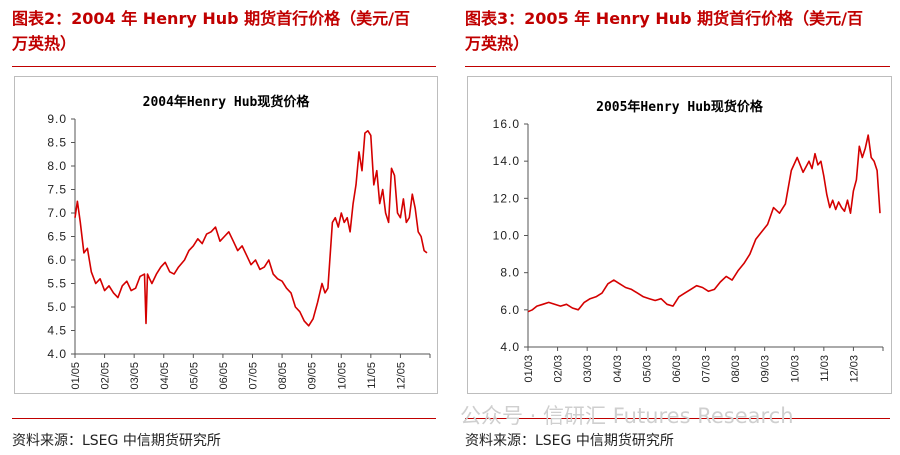 The image size is (900, 455). Describe the element at coordinates (283, 376) in the screenshot. I see `x-tick-label: 08/05` at that location.